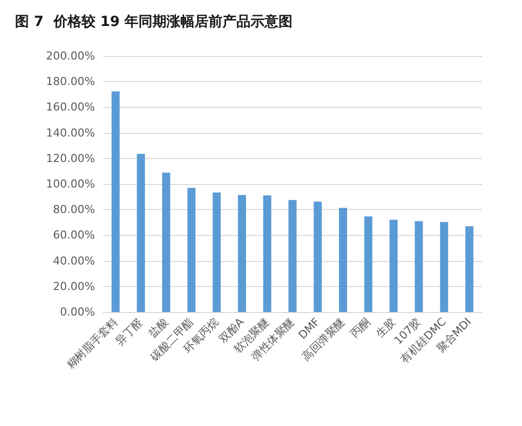 The width and height of the screenshot is (522, 426). Describe the element at coordinates (77, 312) in the screenshot. I see `y-tick-label: 0.00%` at that location.